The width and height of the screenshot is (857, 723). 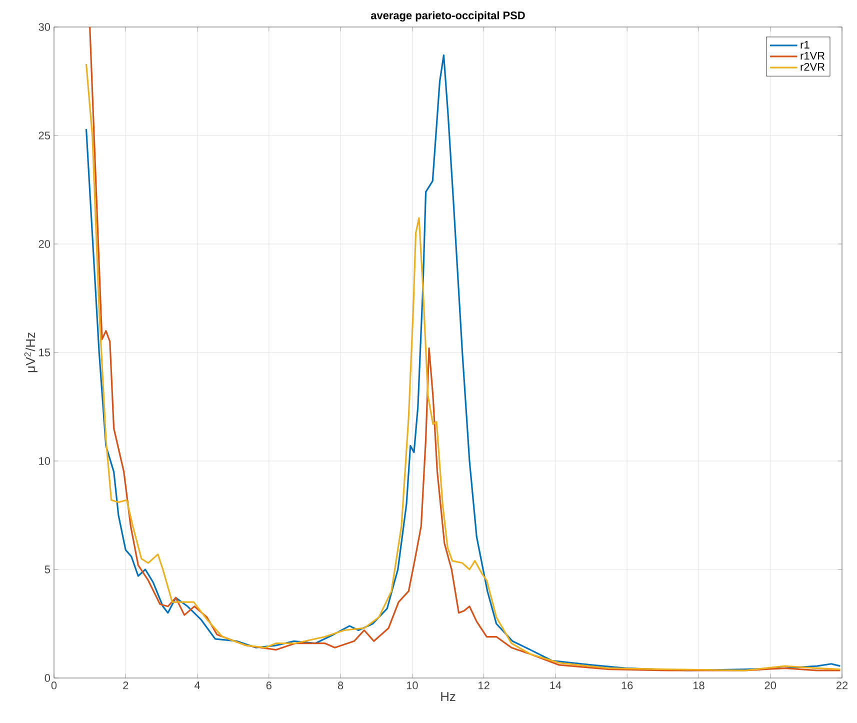 What do you see at coordinates (47, 570) in the screenshot?
I see `y-tick-label: 5` at bounding box center [47, 570].